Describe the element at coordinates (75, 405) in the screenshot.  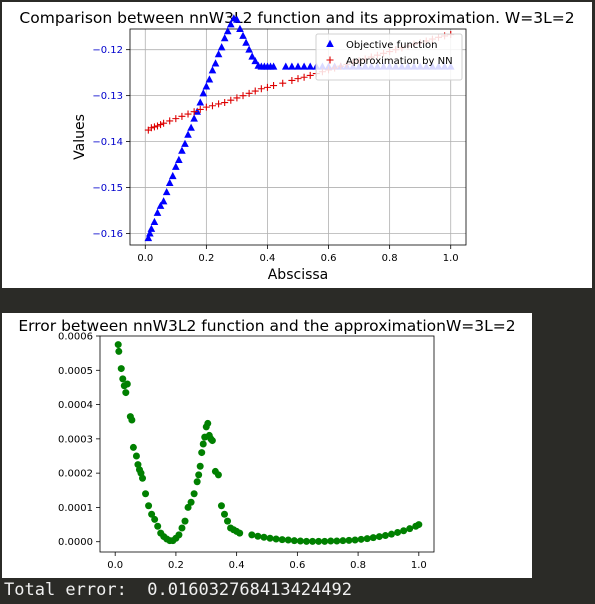
I see `y-tick-label: 0.0004` at that location.